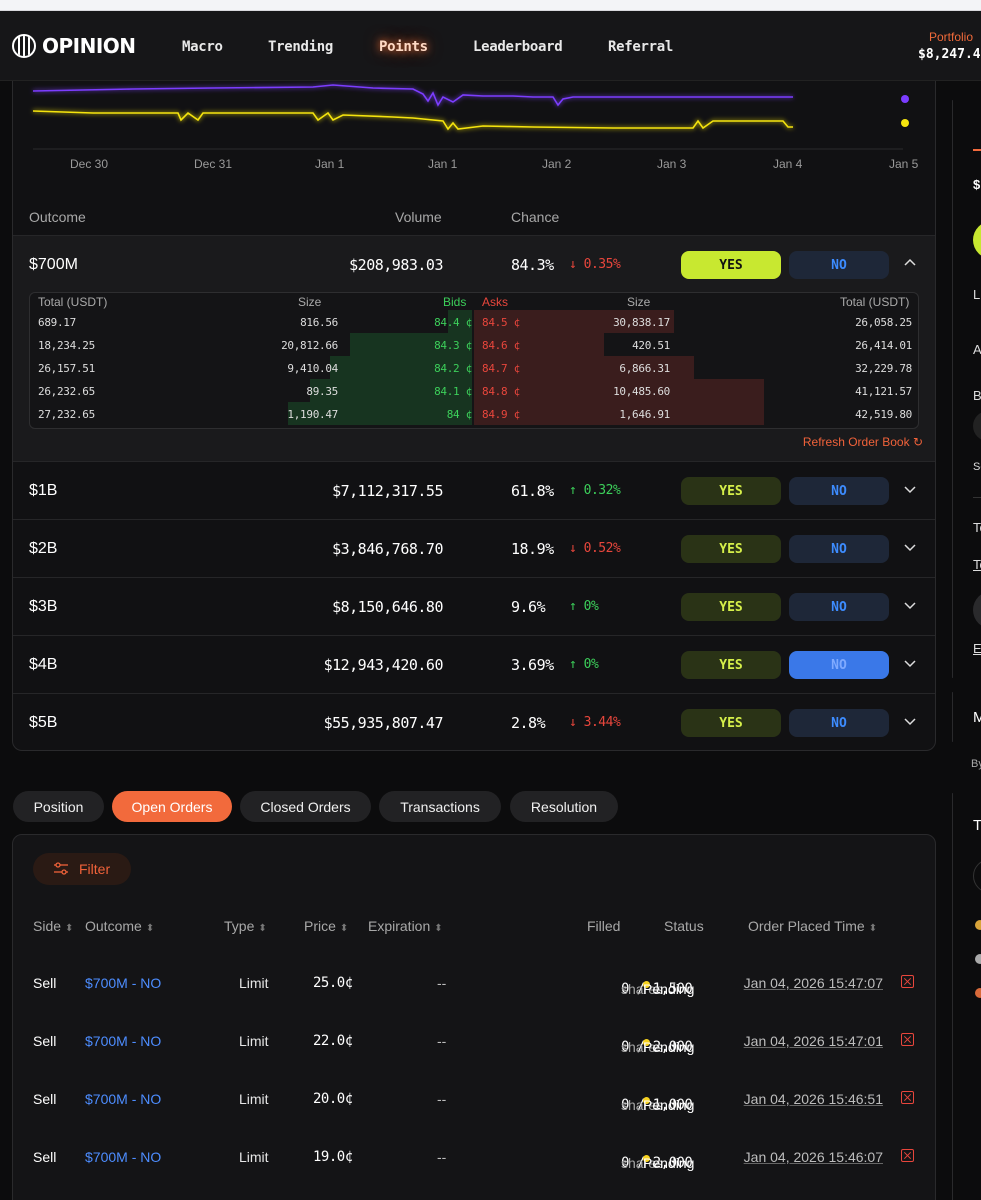 The width and height of the screenshot is (981, 1200). Describe the element at coordinates (305, 806) in the screenshot. I see `tab-closed-orders: Closed Orders` at that location.